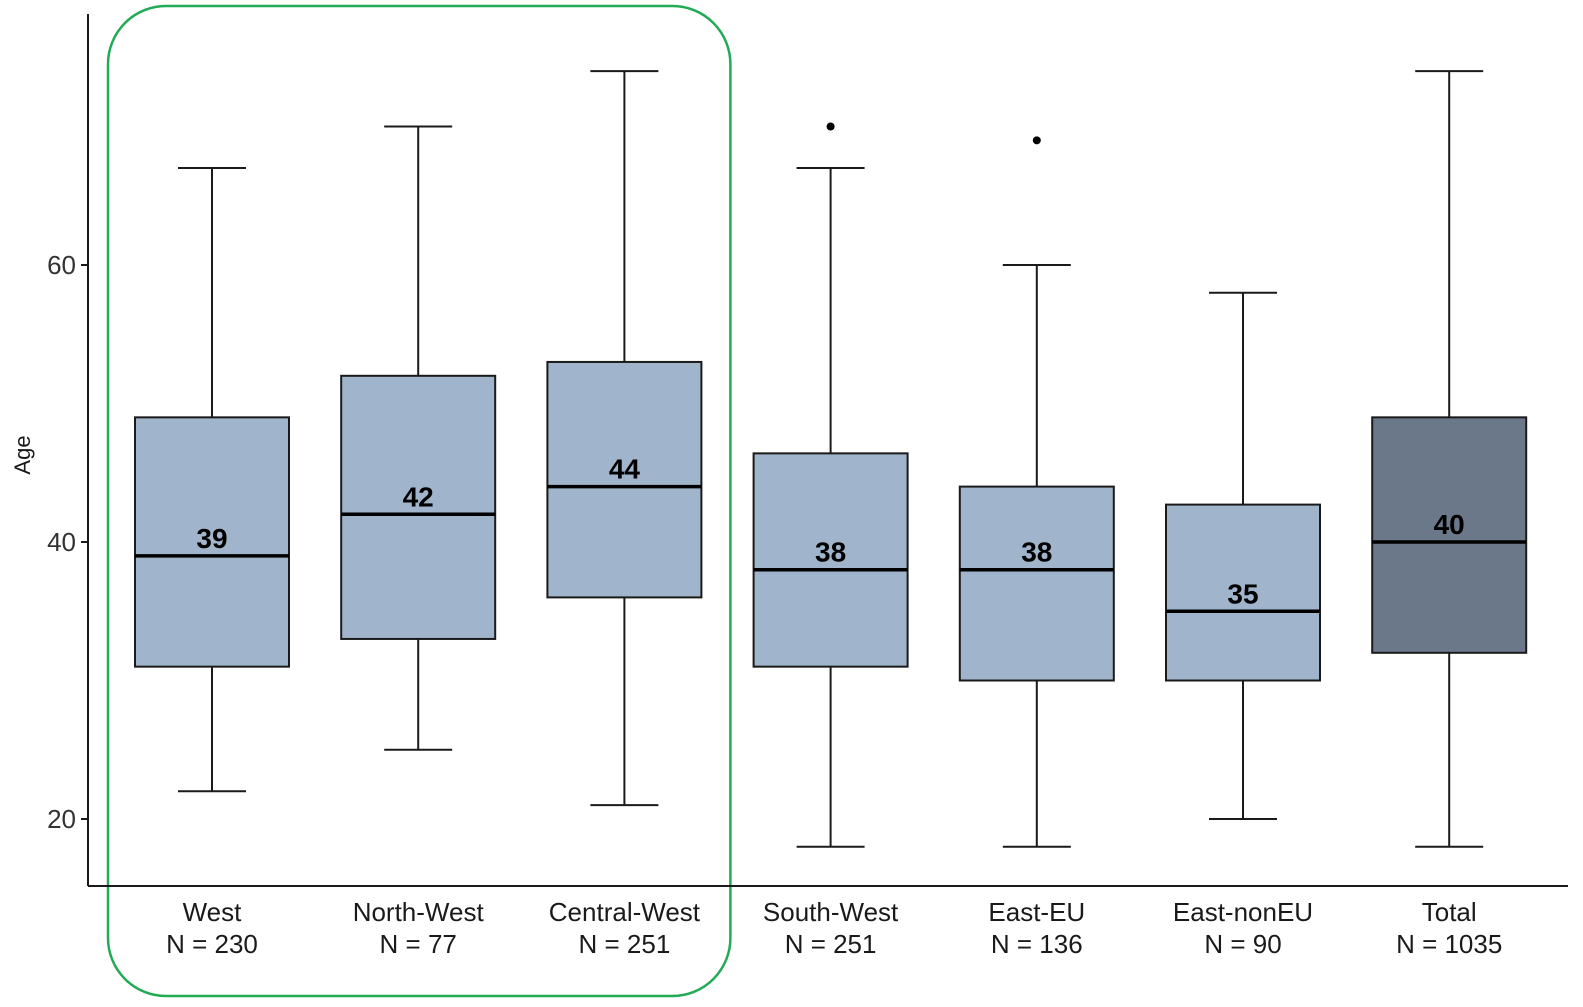  I want to click on y-tick-label: 60, so click(61, 265).